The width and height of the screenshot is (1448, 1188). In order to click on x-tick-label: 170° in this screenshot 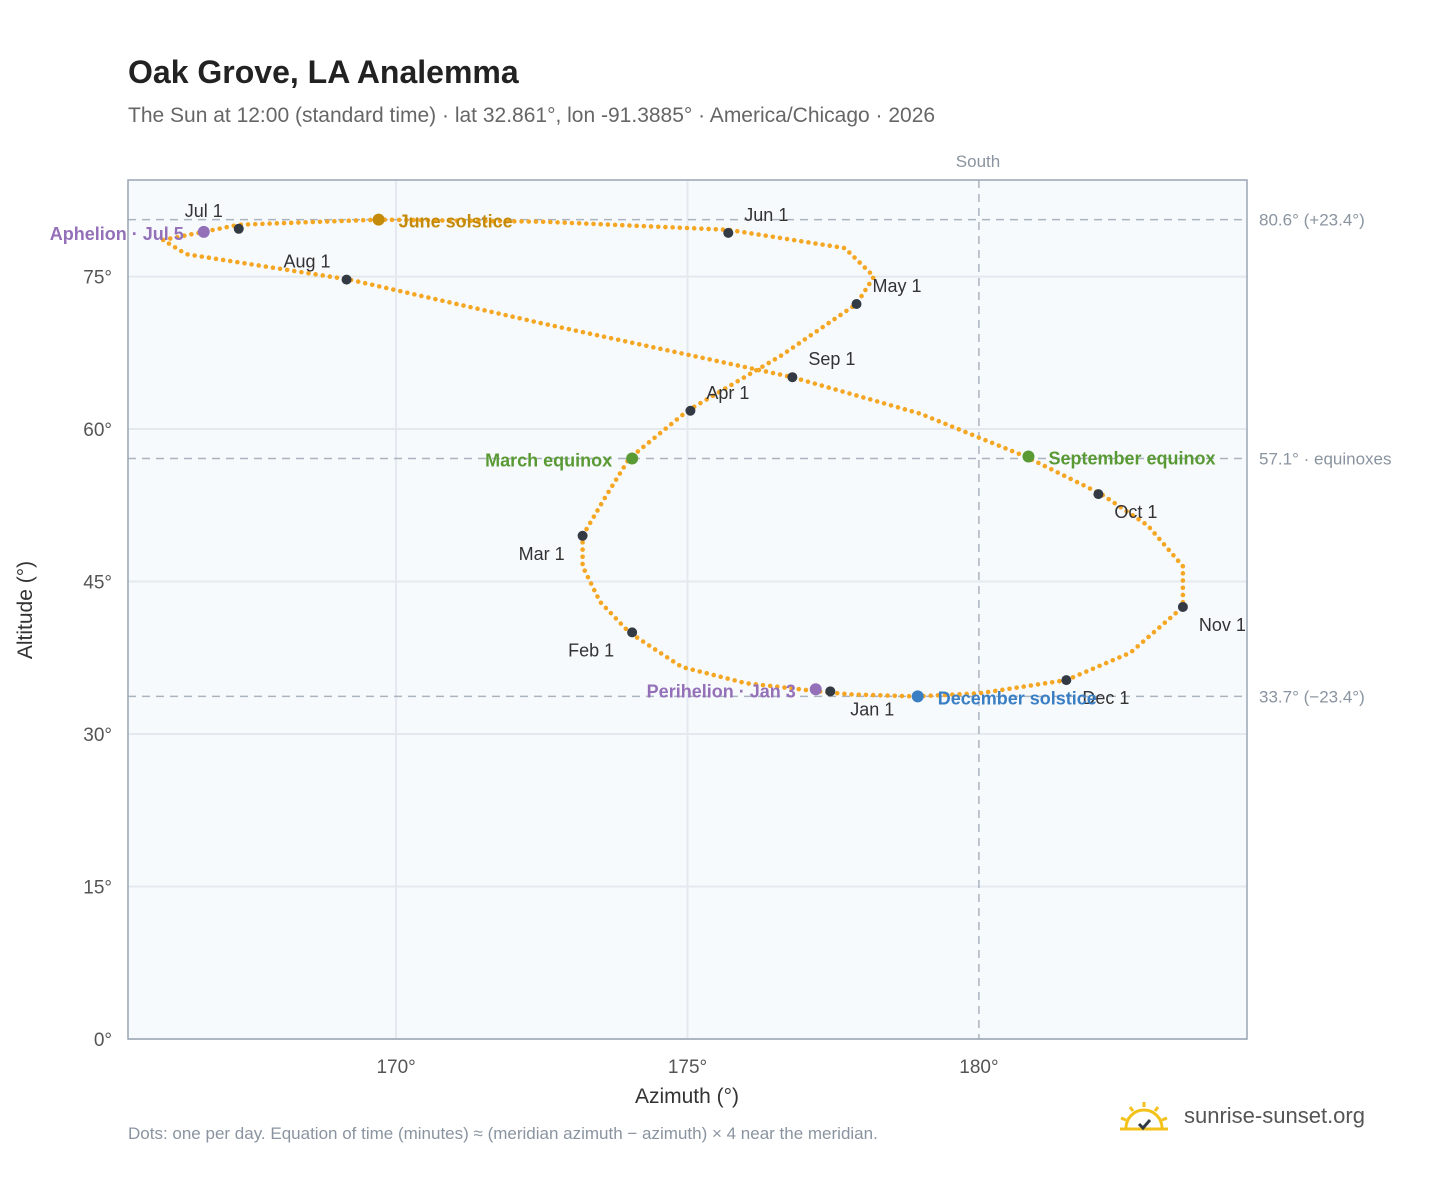, I will do `click(395, 1067)`.